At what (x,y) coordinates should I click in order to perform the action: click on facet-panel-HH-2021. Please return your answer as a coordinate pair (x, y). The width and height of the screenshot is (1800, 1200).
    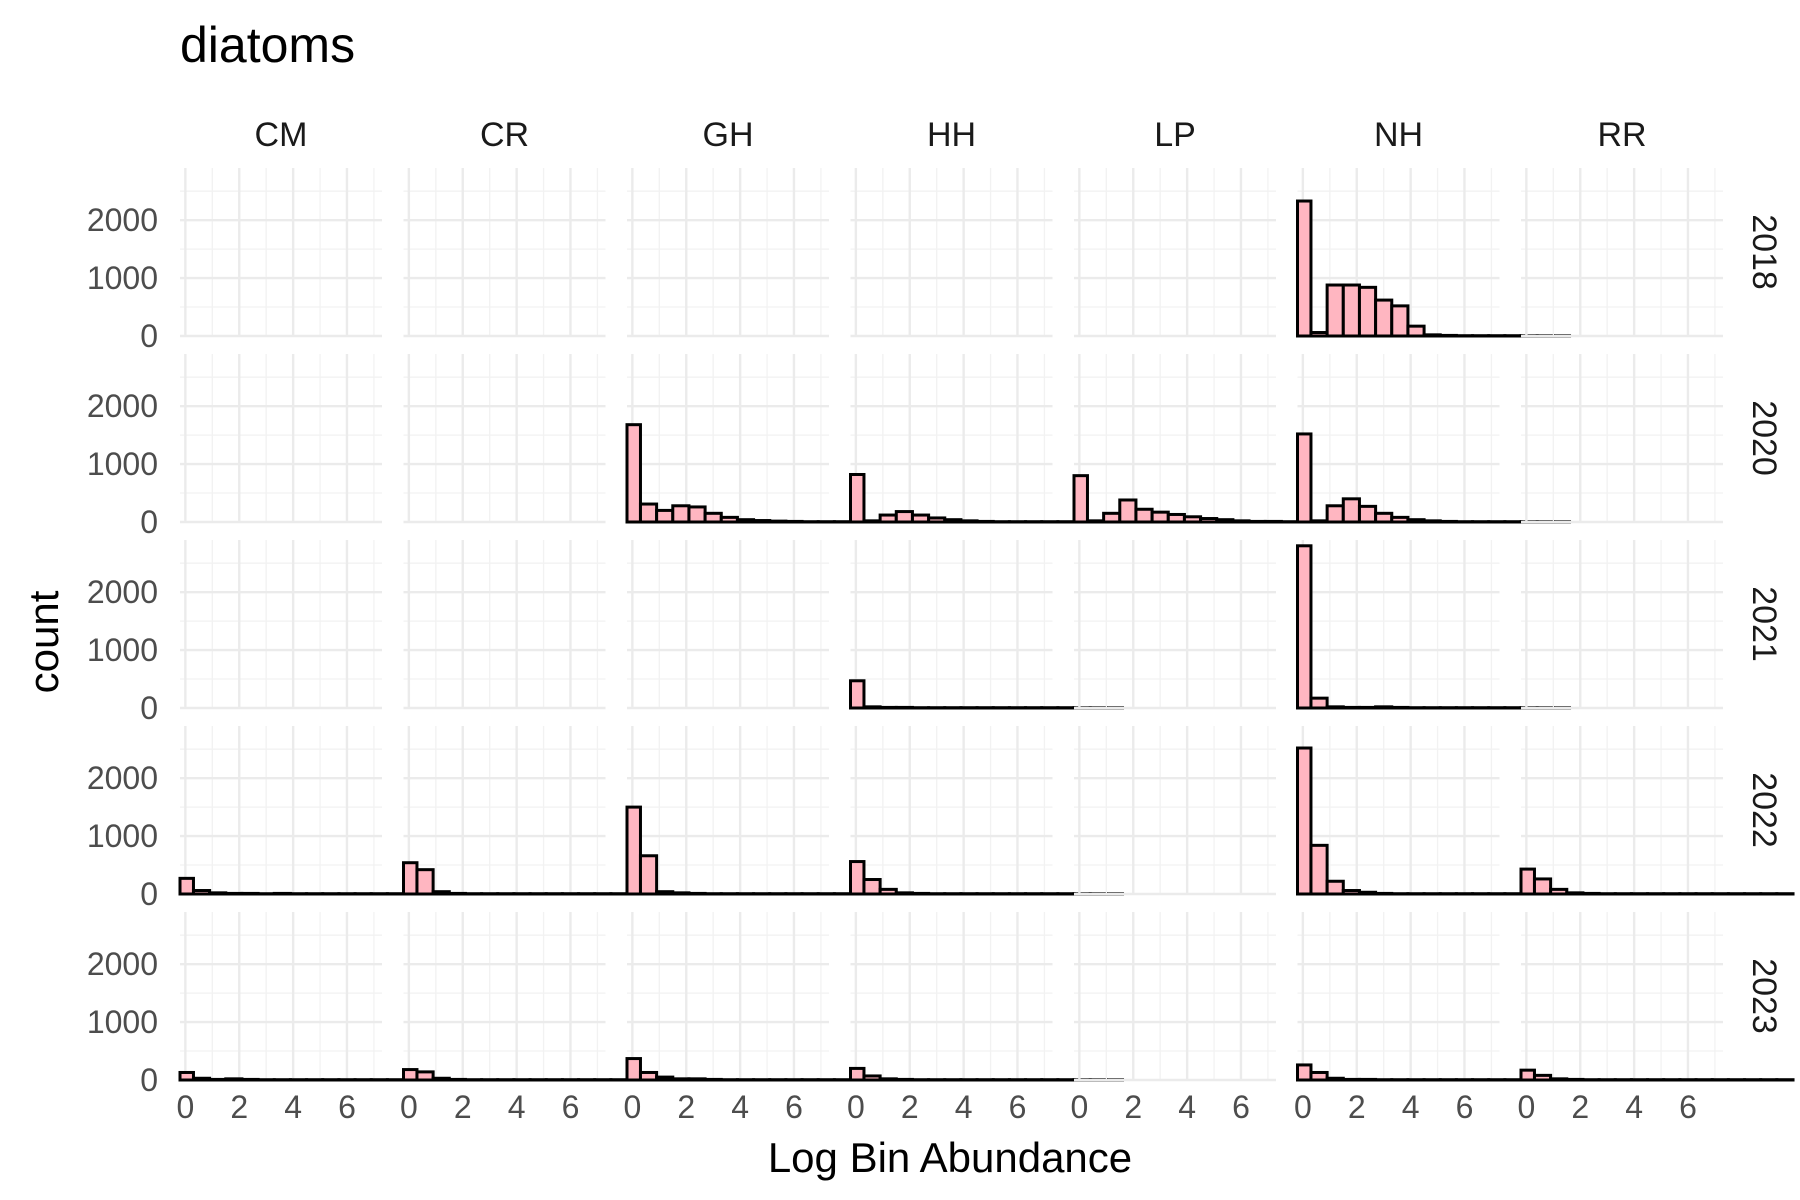
    Looking at the image, I should click on (987, 625).